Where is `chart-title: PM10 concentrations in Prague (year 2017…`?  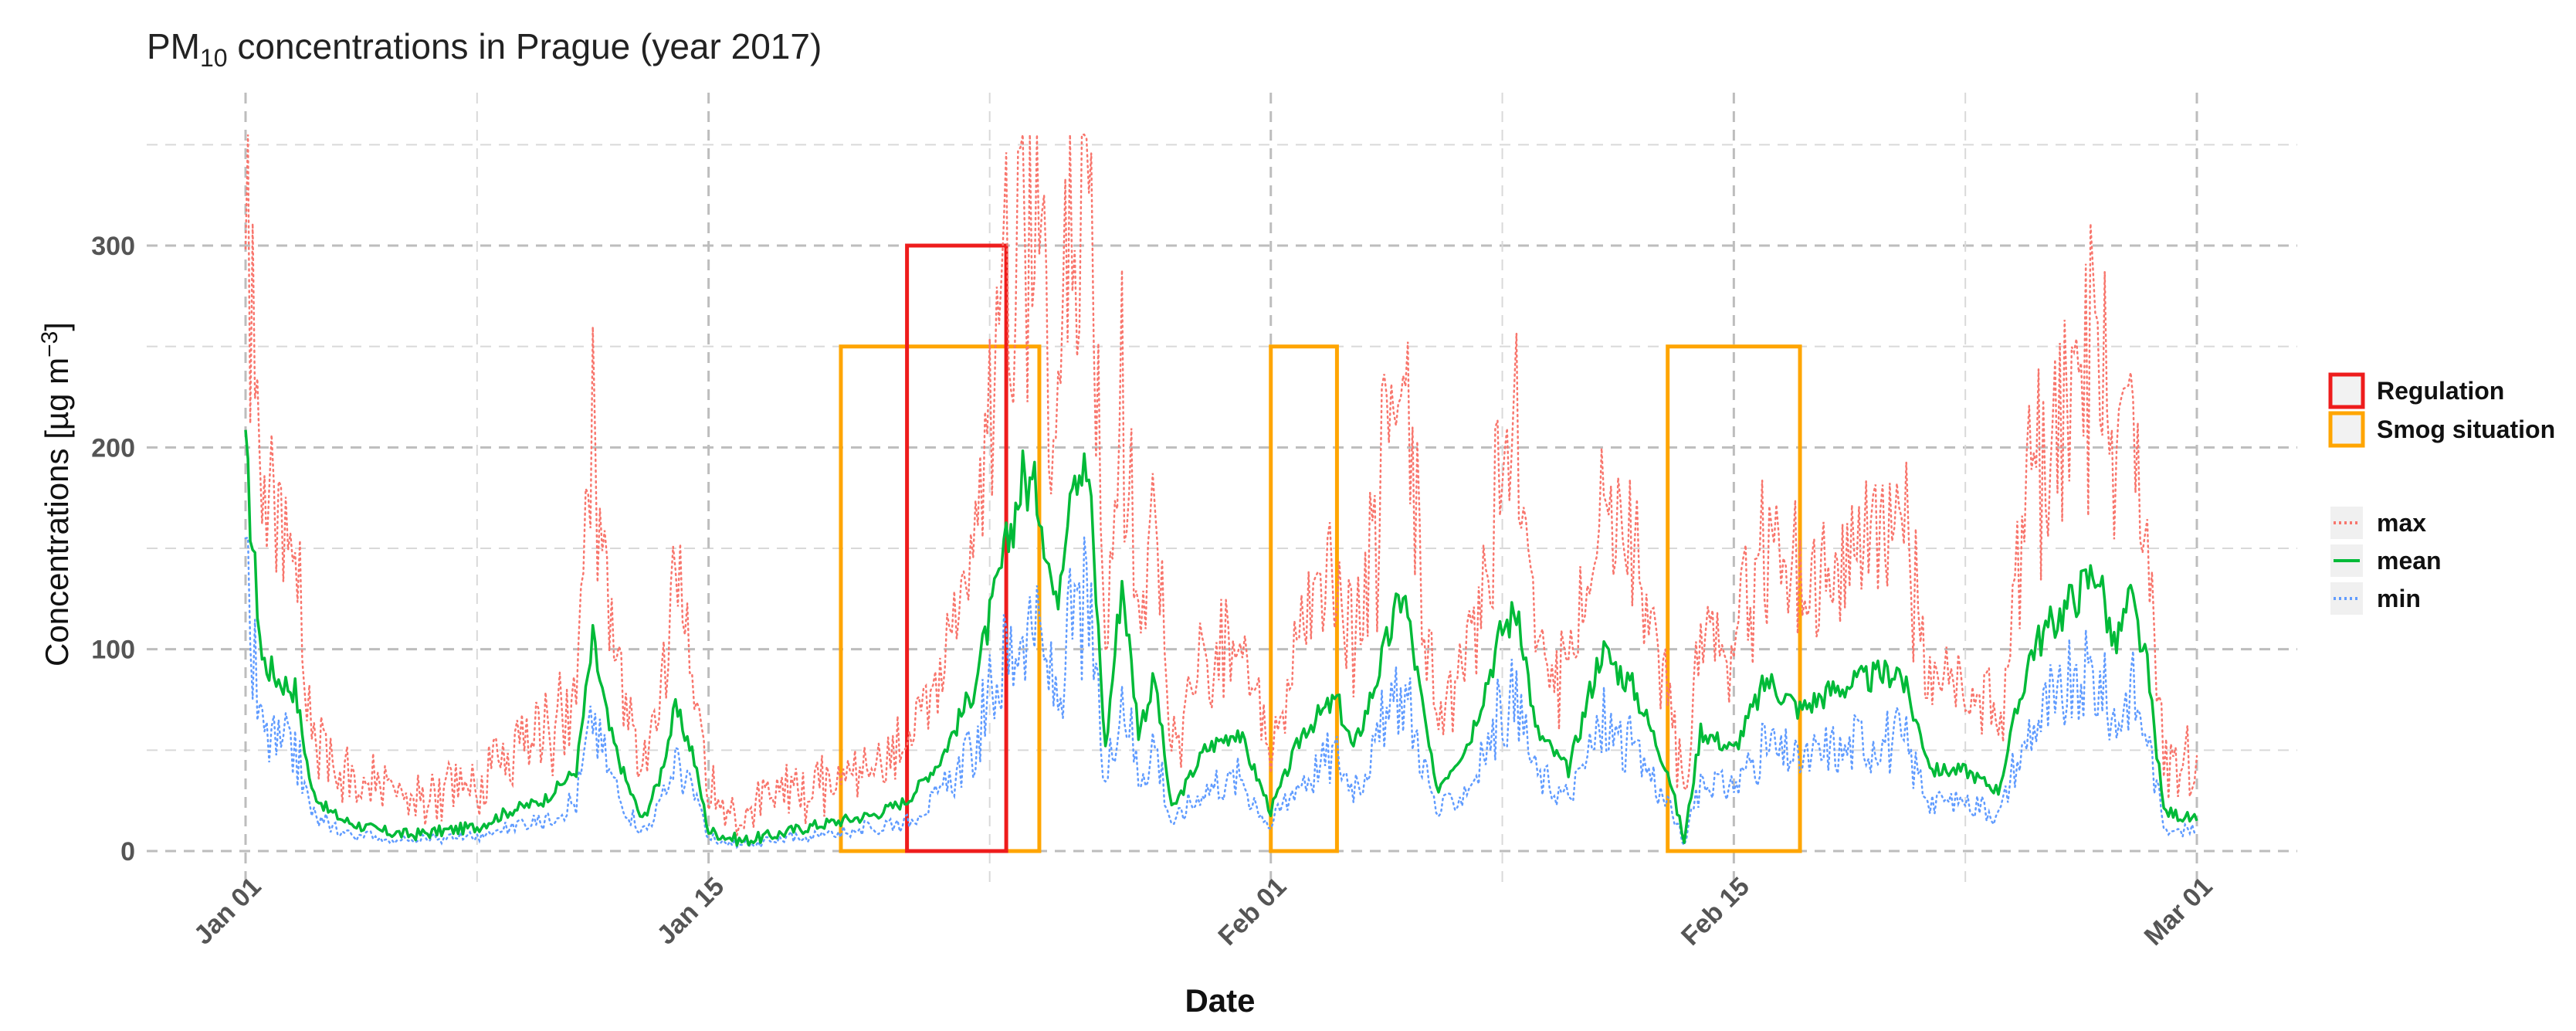 chart-title: PM10 concentrations in Prague (year 2017… is located at coordinates (484, 49).